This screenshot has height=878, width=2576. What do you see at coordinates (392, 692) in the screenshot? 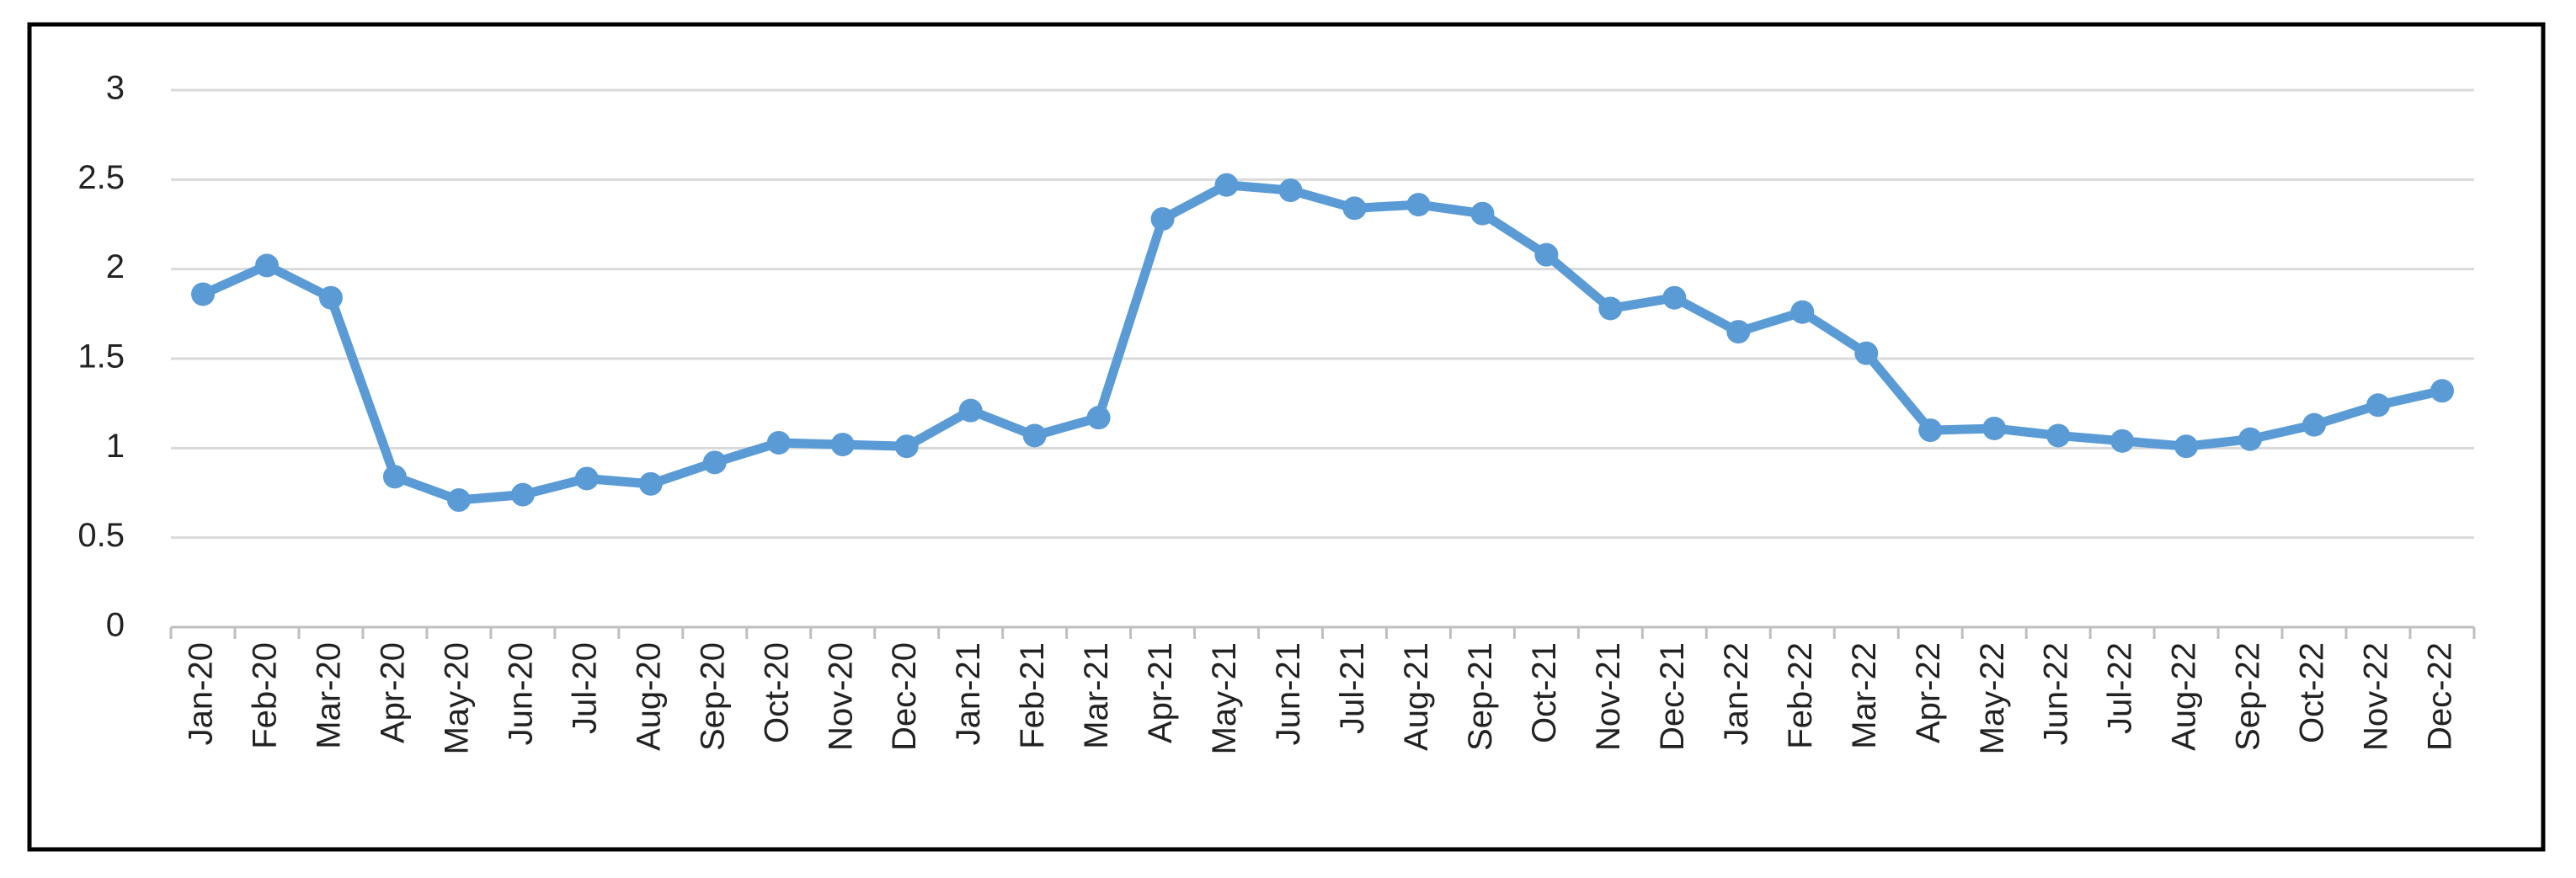
I see `x-tick-label: Apr-20` at bounding box center [392, 692].